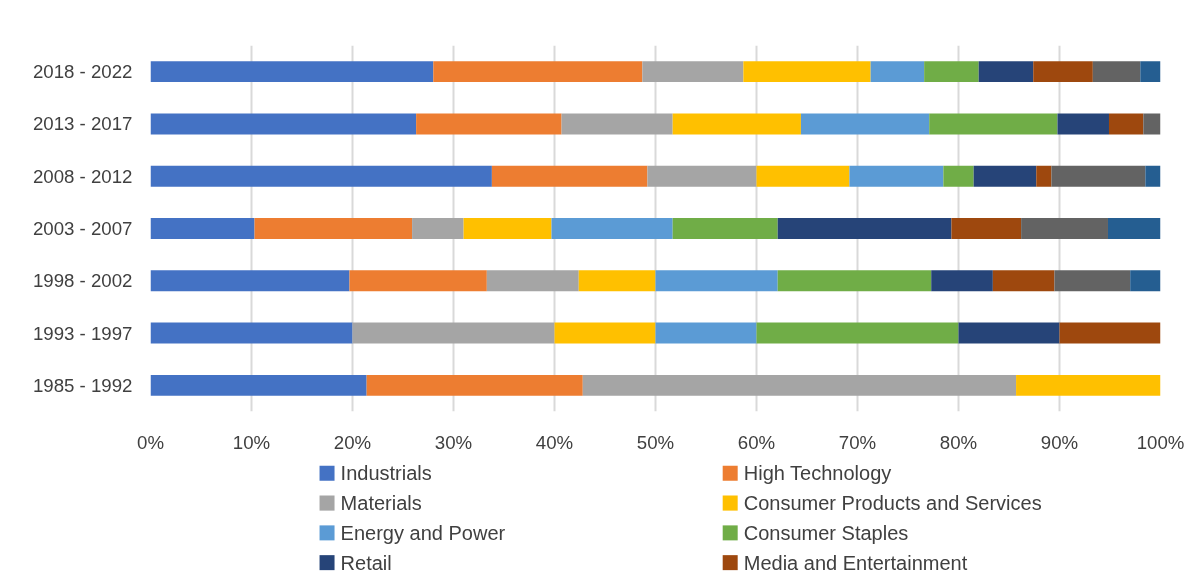 The image size is (1202, 586). Describe the element at coordinates (82, 72) in the screenshot. I see `y-tick-label: 2018 - 2022` at that location.